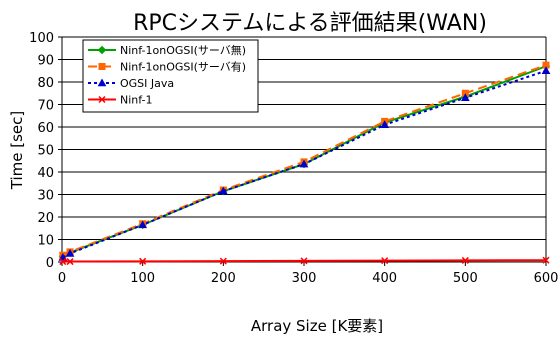  What do you see at coordinates (45, 196) in the screenshot?
I see `y-tick-label: 30` at bounding box center [45, 196].